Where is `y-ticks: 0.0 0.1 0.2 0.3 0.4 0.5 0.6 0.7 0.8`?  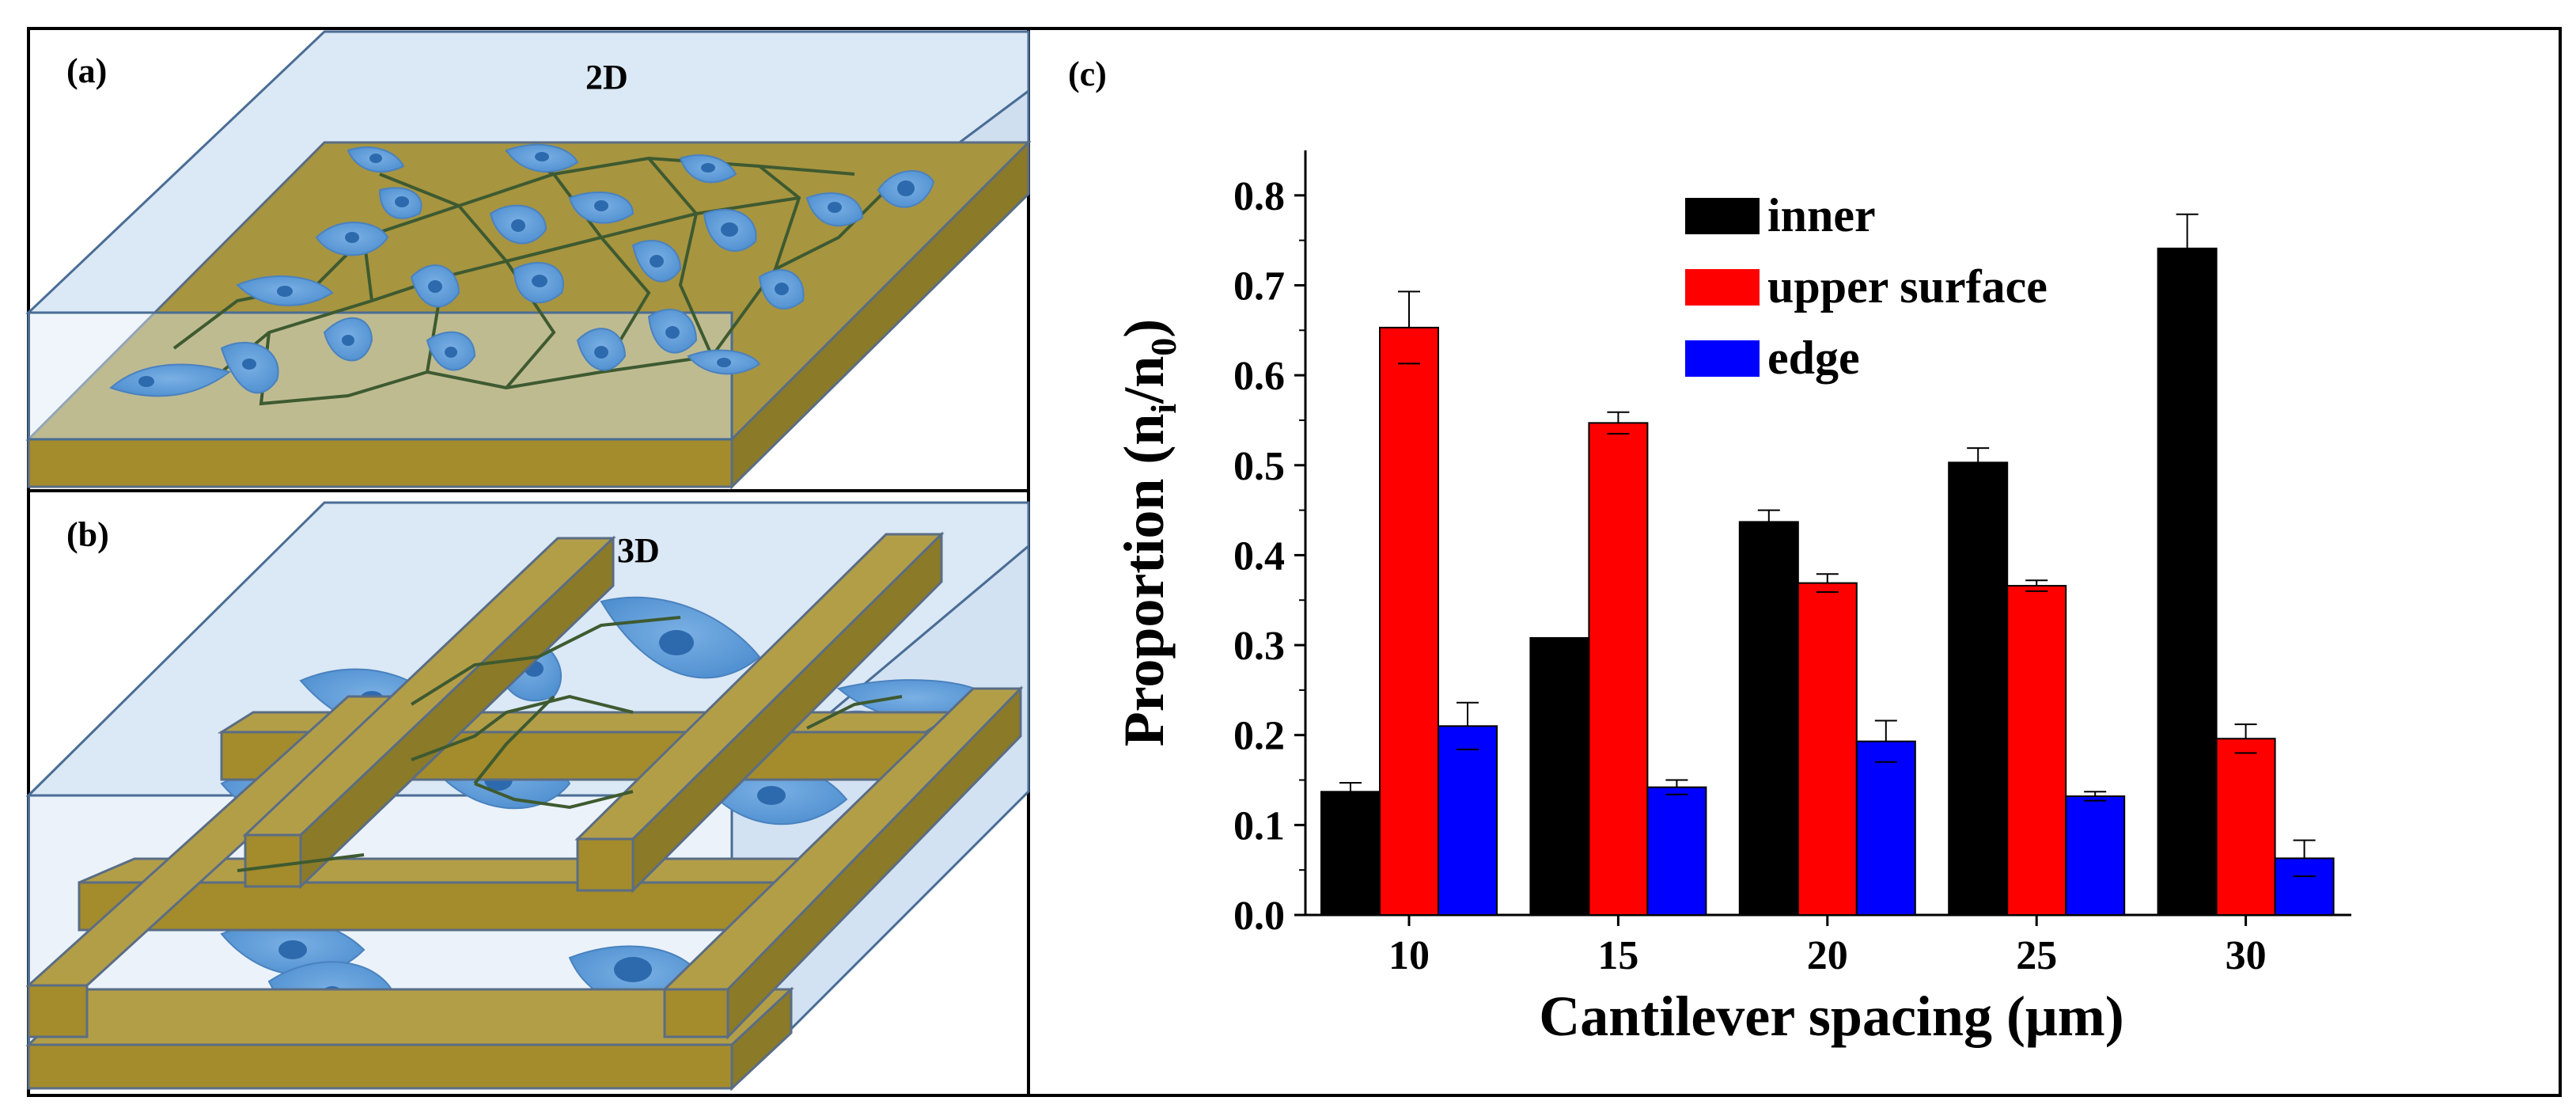 y-ticks: 0.0 0.1 0.2 0.3 0.4 0.5 0.6 0.7 0.8 is located at coordinates (1269, 556).